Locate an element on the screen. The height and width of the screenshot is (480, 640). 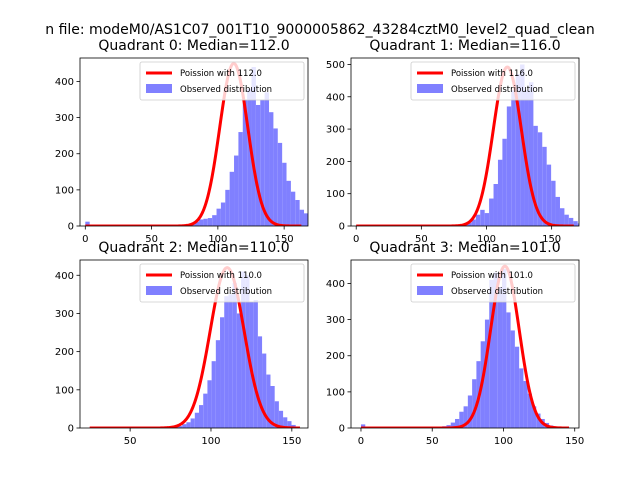
legend: Poission with 110.0 Observed distribution is located at coordinates (222, 283).